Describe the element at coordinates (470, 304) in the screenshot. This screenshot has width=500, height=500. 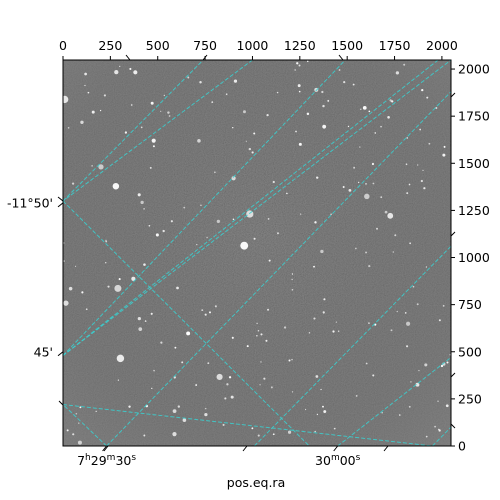
I see `y-right-tick-label: 750` at that location.